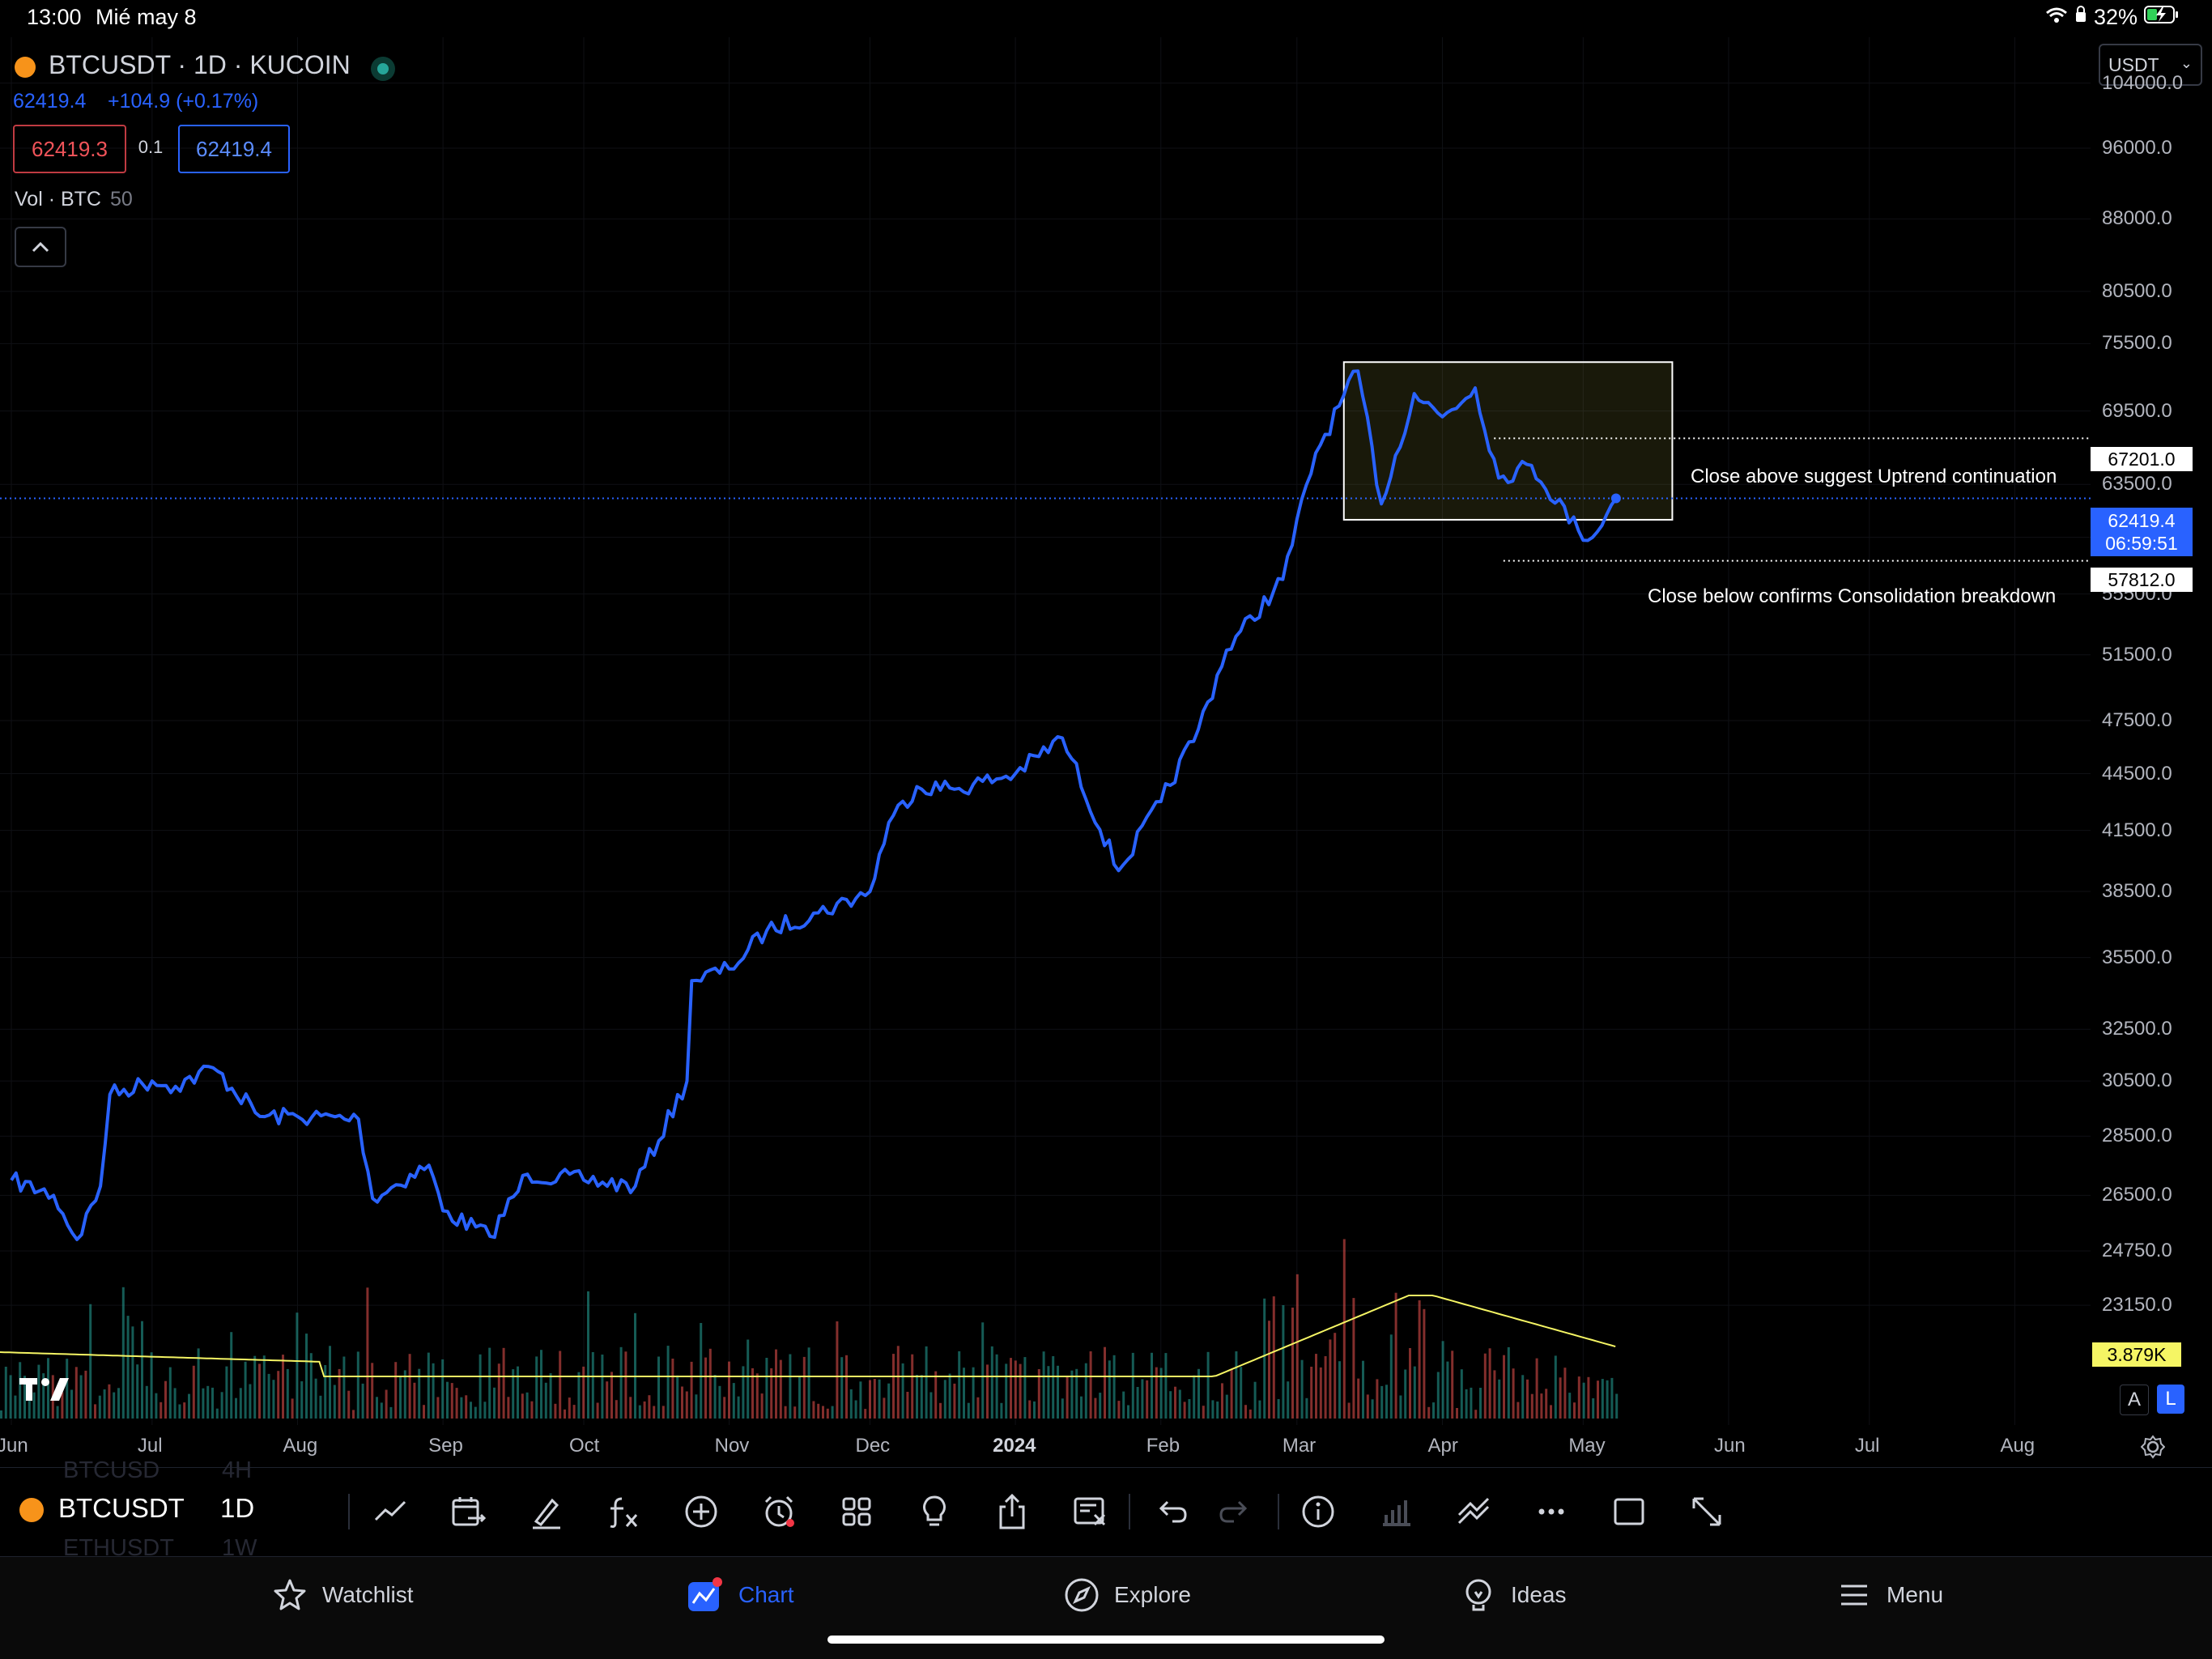  What do you see at coordinates (1508, 441) in the screenshot?
I see `consolidation-box` at bounding box center [1508, 441].